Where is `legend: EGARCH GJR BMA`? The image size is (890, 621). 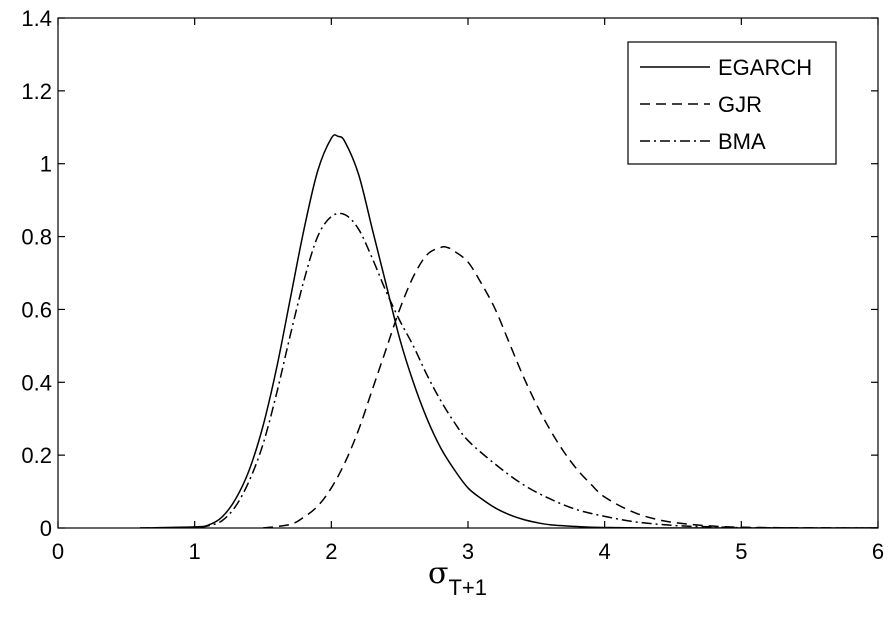 legend: EGARCH GJR BMA is located at coordinates (732, 103).